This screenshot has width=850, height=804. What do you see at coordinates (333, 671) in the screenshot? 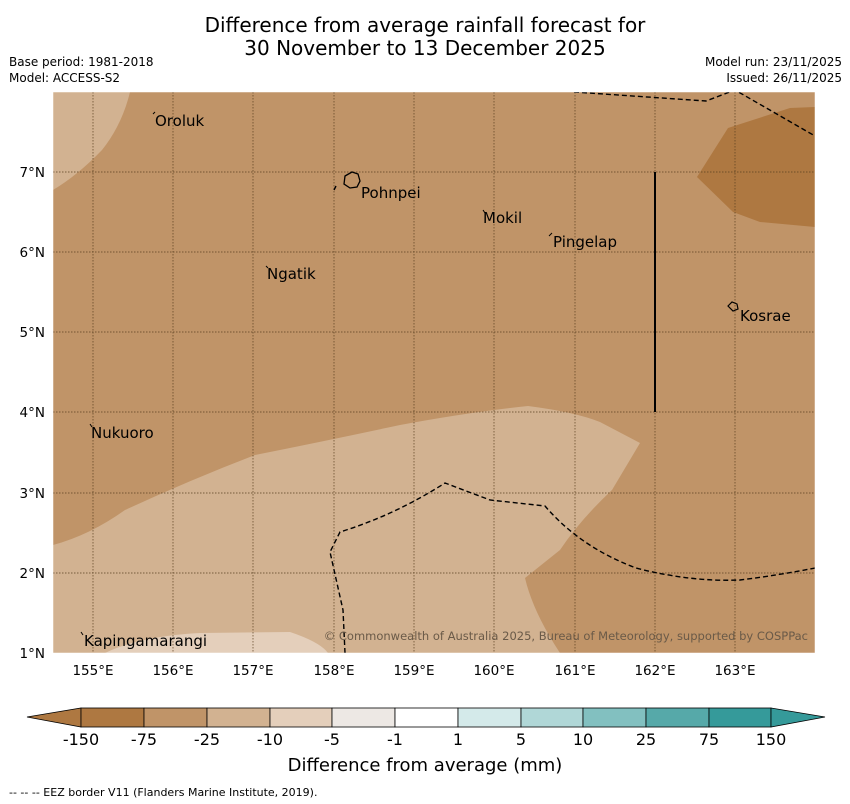
I see `lon-tick-158: 158°E` at bounding box center [333, 671].